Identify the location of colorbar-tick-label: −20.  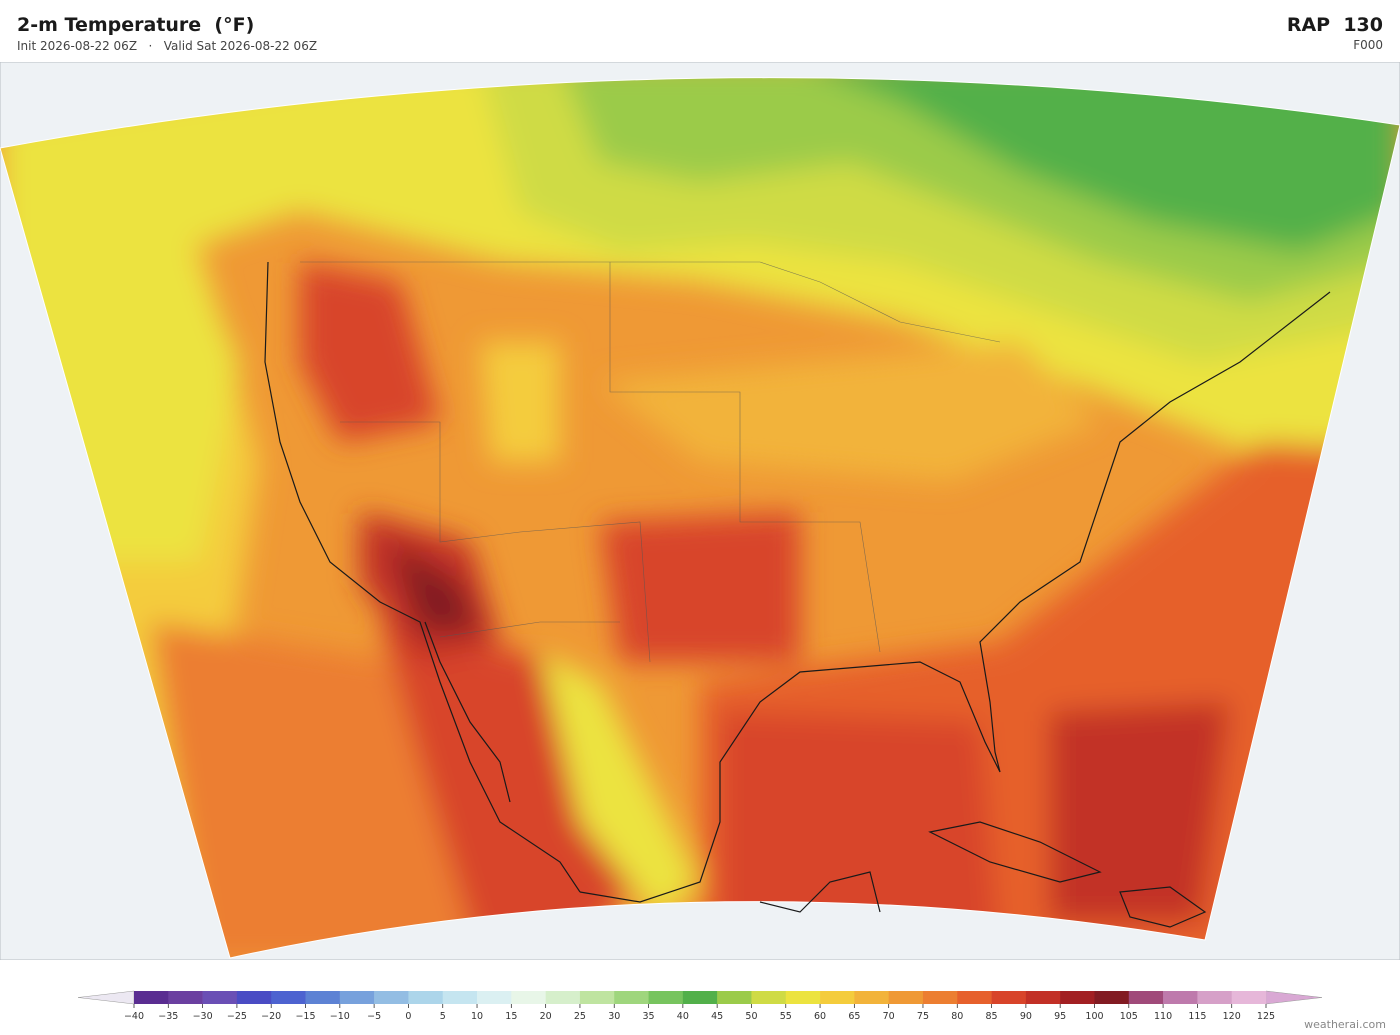
(271, 1016).